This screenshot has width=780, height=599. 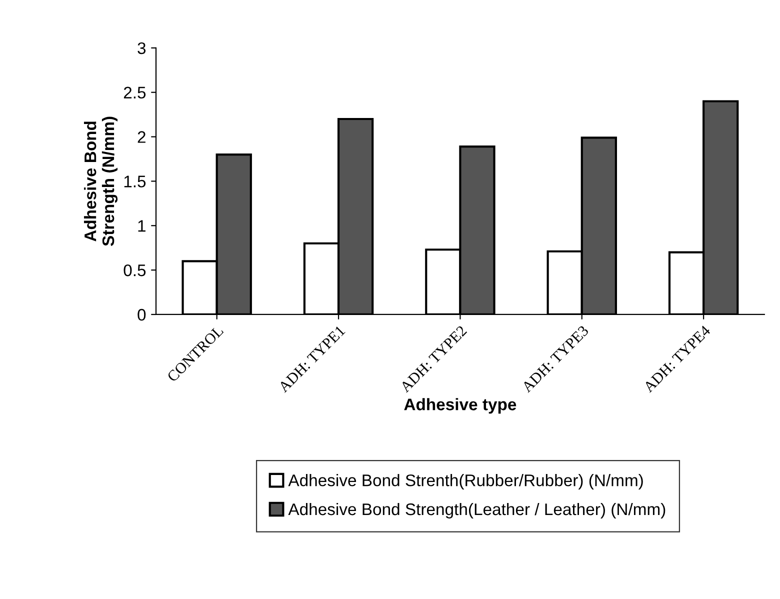 I want to click on legend-label: Adhesive Bond Strenth(Rubber/Rubber) (N/mm), so click(x=465, y=482).